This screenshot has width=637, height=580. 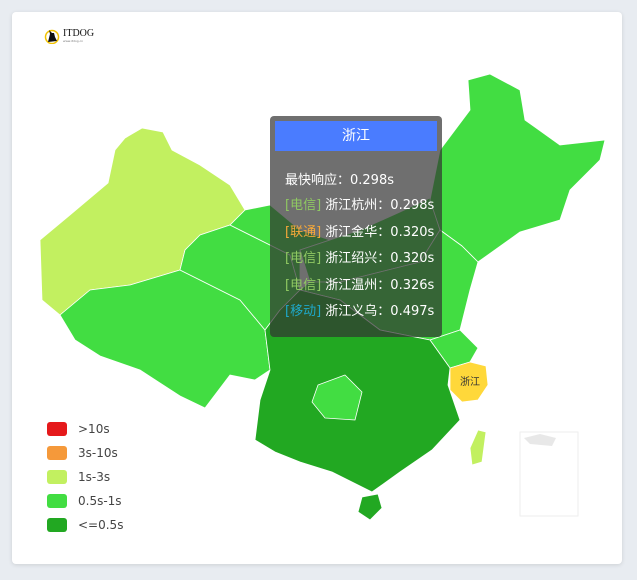 What do you see at coordinates (52, 36) in the screenshot?
I see `dog-logo-icon` at bounding box center [52, 36].